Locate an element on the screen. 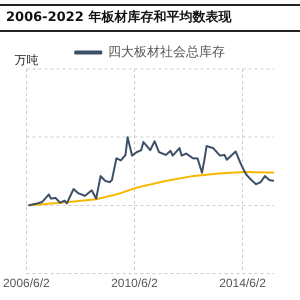 The width and height of the screenshot is (300, 300). x-tick-label: 2010/6/2 is located at coordinates (134, 283).